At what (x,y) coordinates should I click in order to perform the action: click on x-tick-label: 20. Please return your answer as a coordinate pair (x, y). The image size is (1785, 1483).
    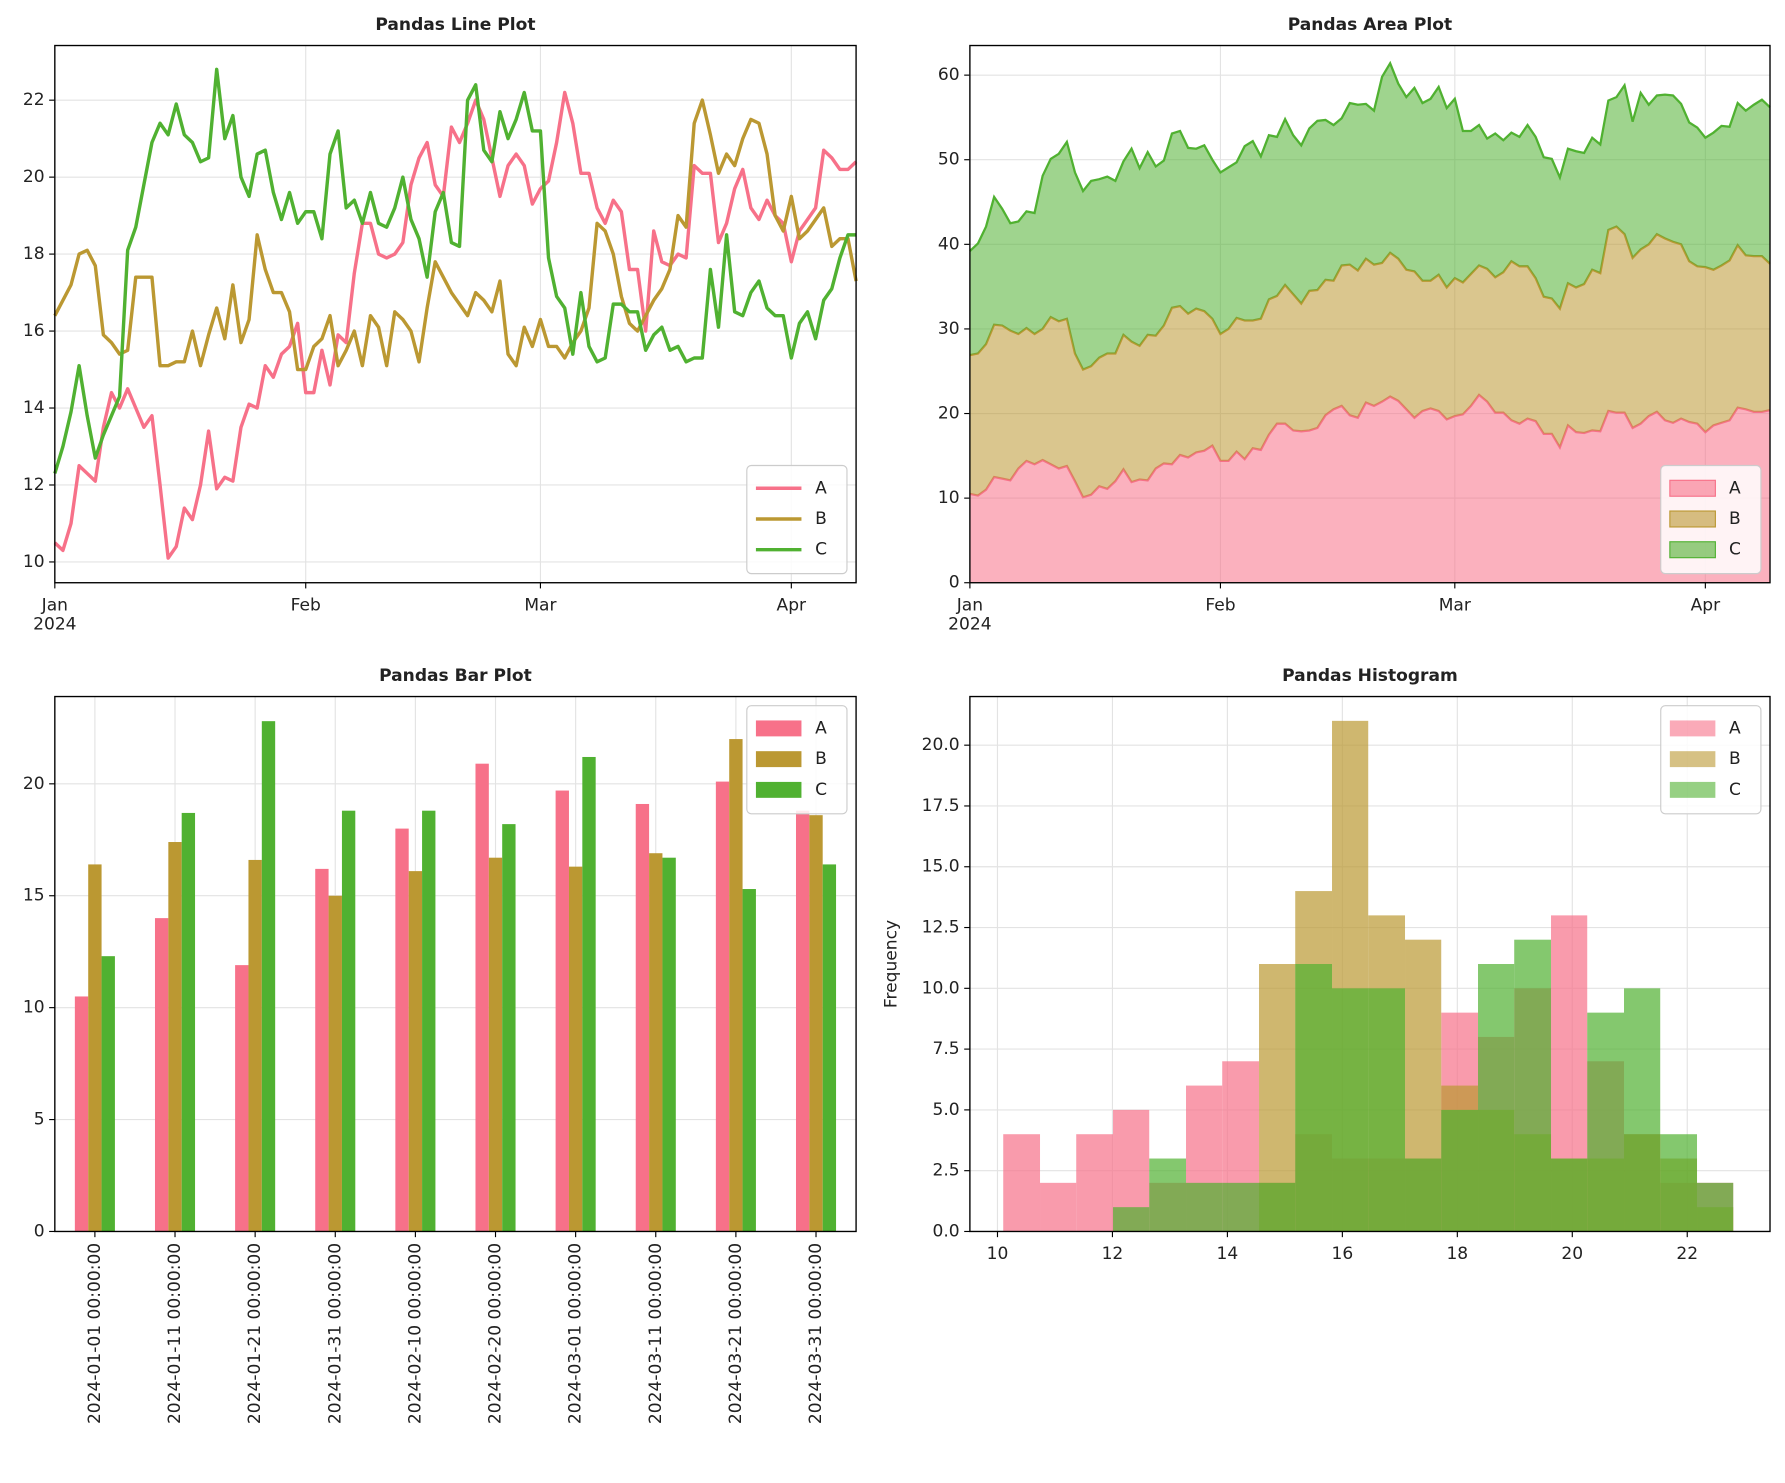
    Looking at the image, I should click on (1572, 1254).